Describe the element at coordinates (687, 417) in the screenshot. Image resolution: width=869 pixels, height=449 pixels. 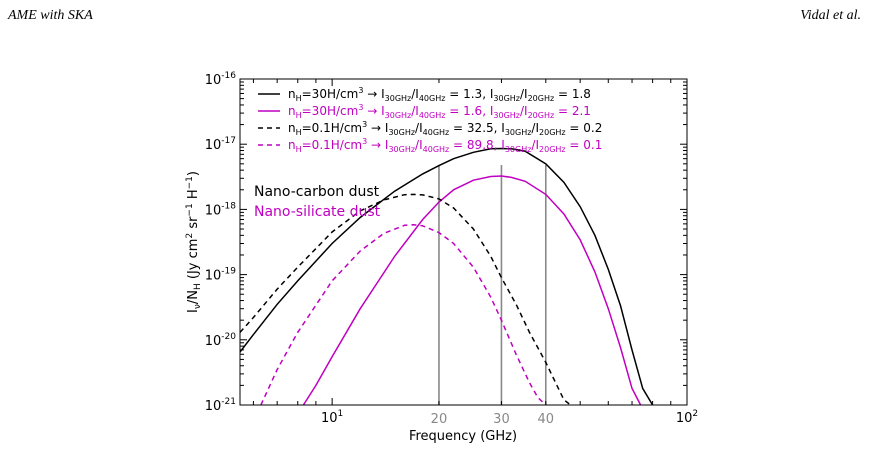
I see `x-tick-label: 10²` at that location.